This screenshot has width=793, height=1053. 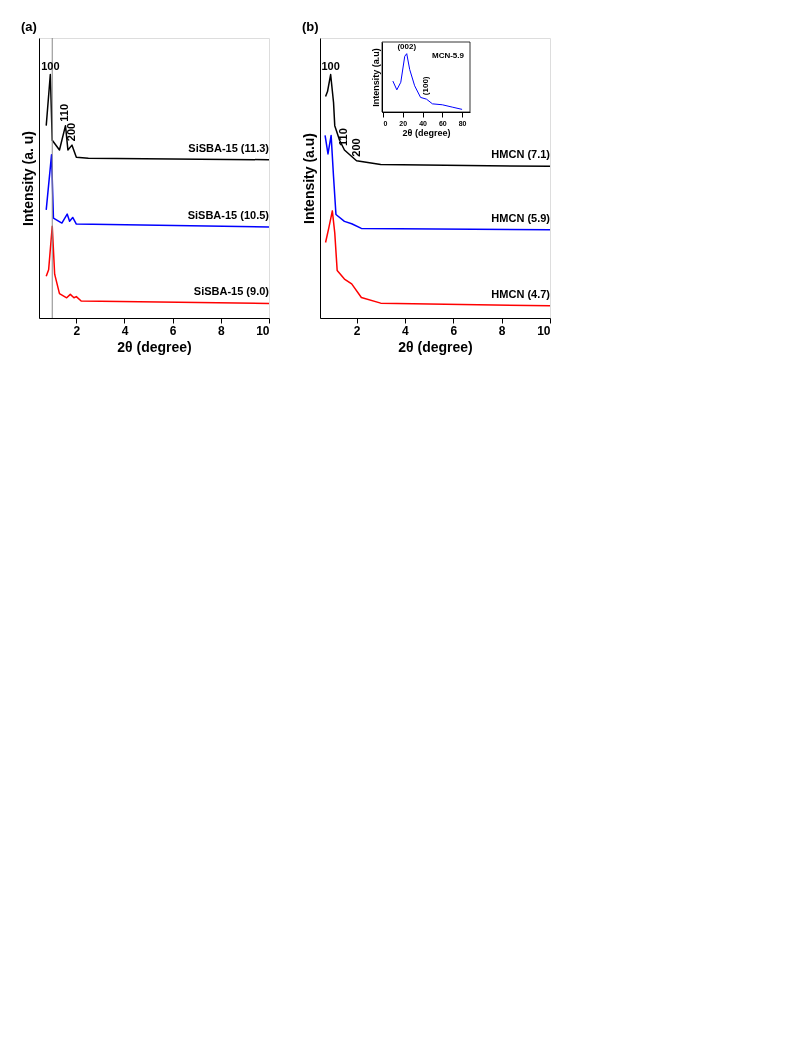 What do you see at coordinates (448, 55) in the screenshot?
I see `annotation: MCN-5.9` at bounding box center [448, 55].